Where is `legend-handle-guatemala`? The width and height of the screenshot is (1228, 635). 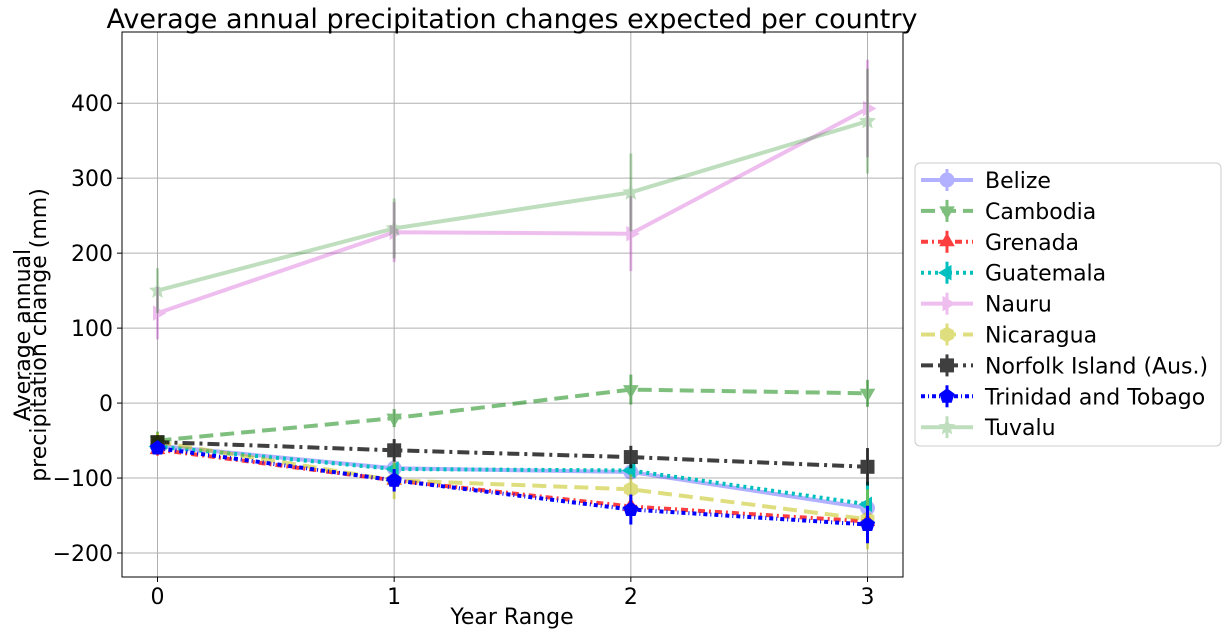 legend-handle-guatemala is located at coordinates (947, 272).